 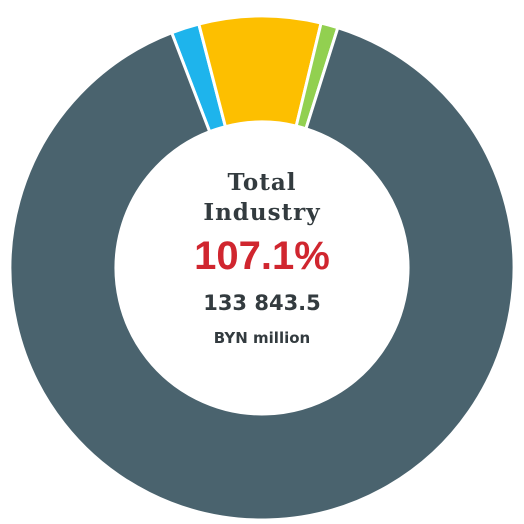 I want to click on center-title: Total Industry, so click(x=262, y=197).